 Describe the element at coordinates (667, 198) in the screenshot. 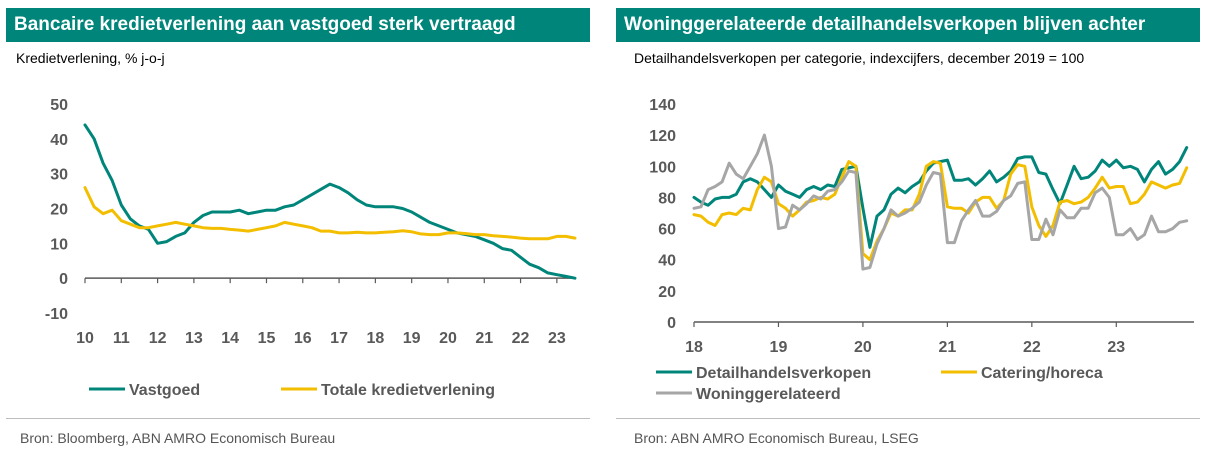

I see `y-tick-label: 80` at that location.